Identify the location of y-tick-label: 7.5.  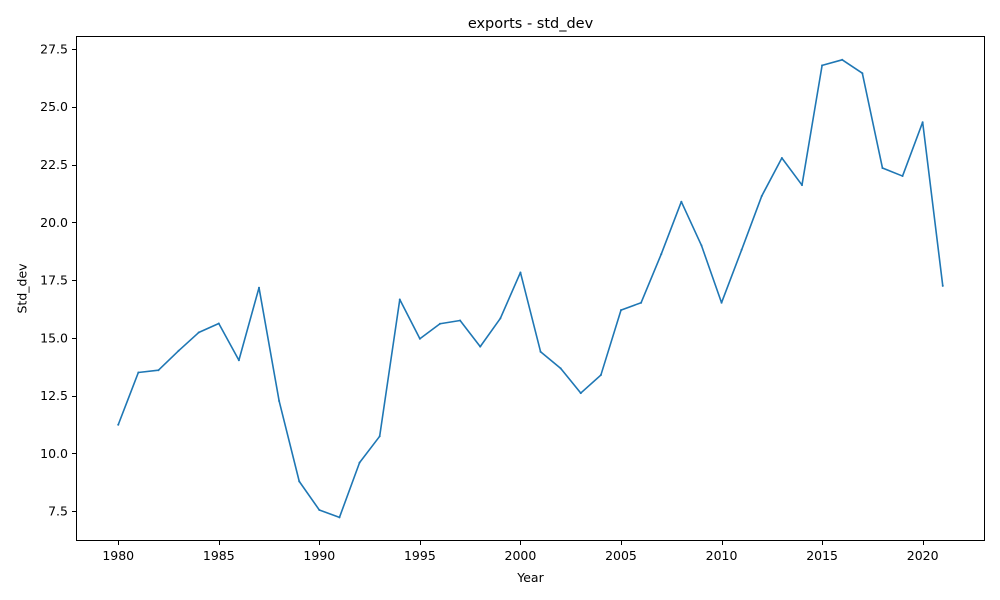
(58, 511).